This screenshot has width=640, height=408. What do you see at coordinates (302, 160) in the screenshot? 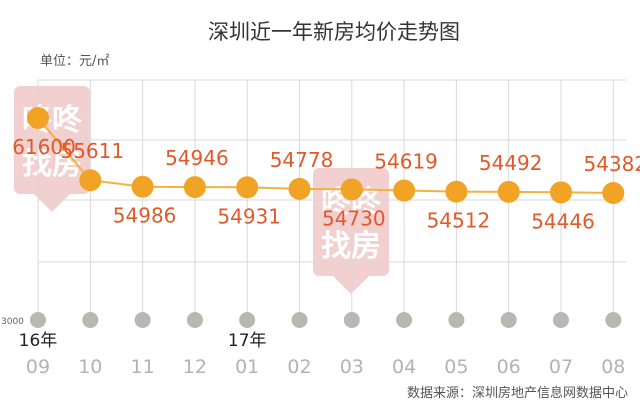
I see `data-label: 54778` at bounding box center [302, 160].